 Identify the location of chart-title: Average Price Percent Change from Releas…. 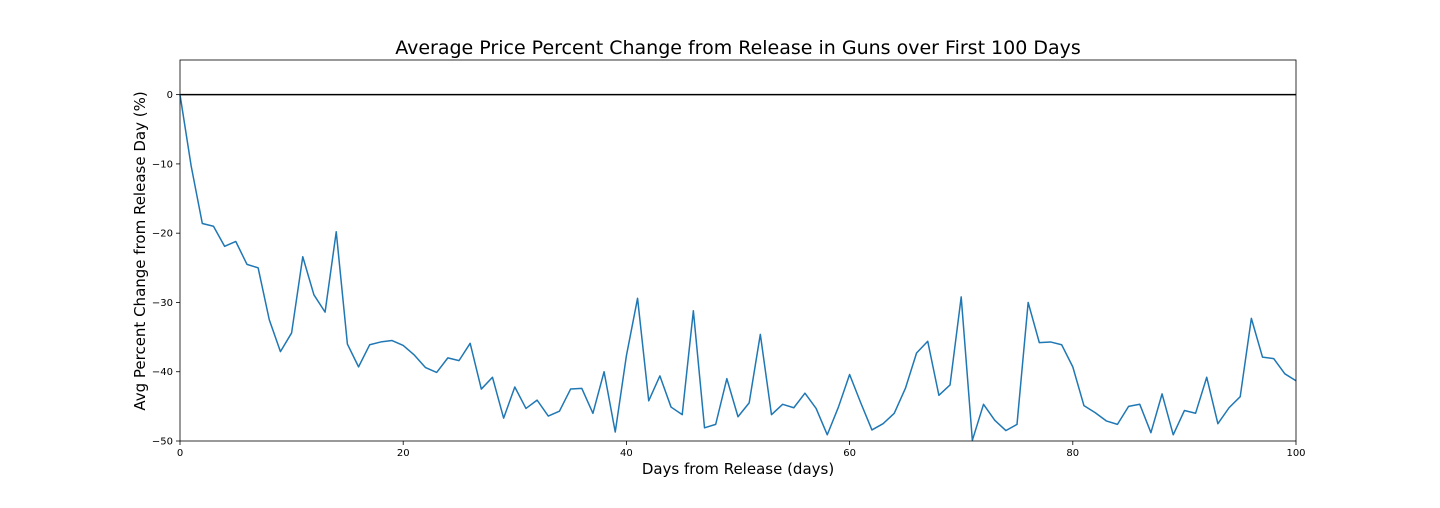
(738, 48).